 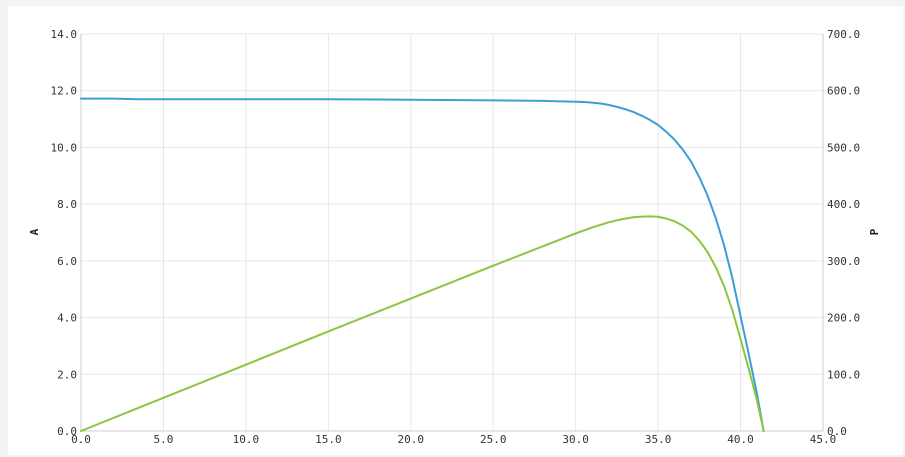 What do you see at coordinates (67, 374) in the screenshot?
I see `y-left-tick-label: 2.0` at bounding box center [67, 374].